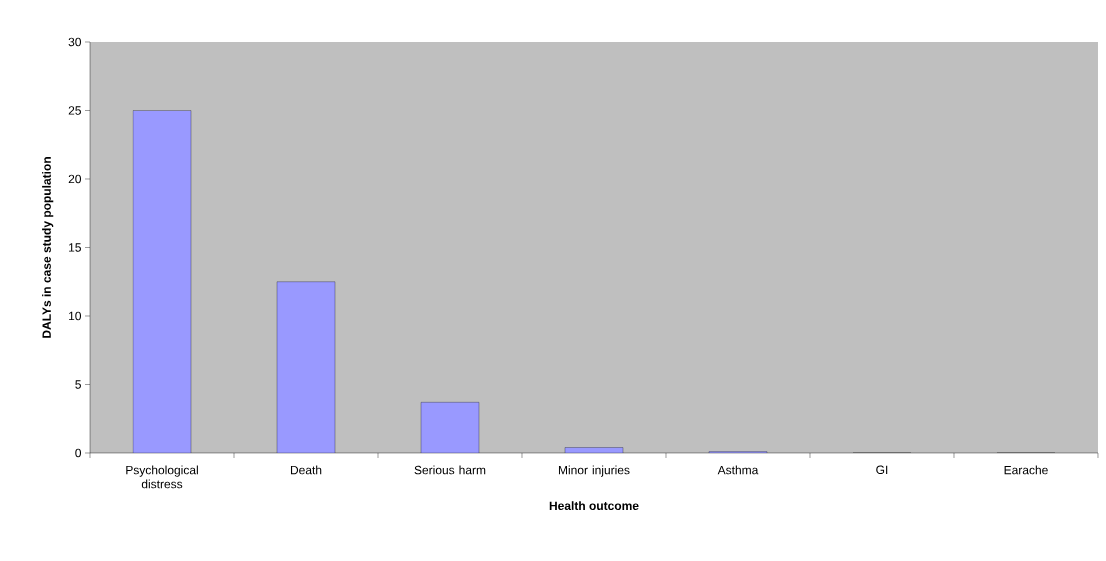 This screenshot has height=561, width=1106. Describe the element at coordinates (162, 477) in the screenshot. I see `x-tick-label: Psychological distress` at that location.